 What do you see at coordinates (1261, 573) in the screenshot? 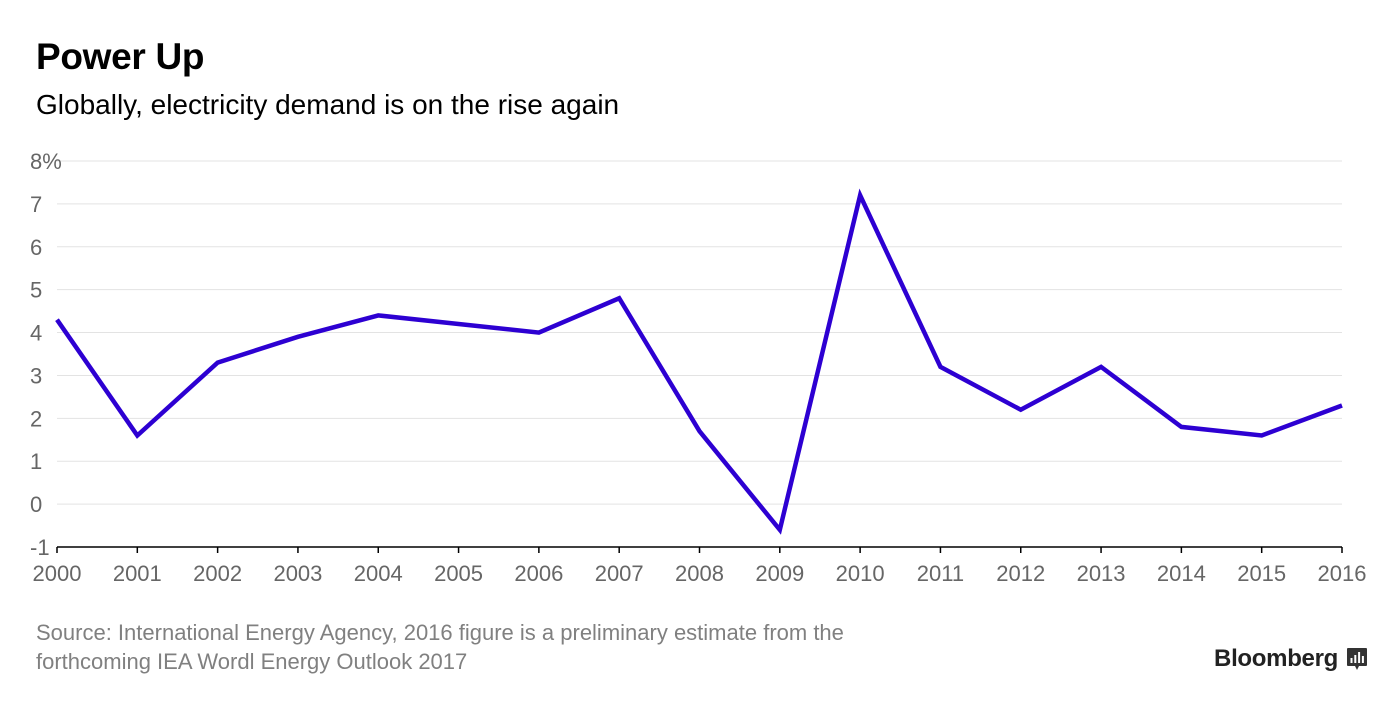
I see `x-tick-label: 2015` at bounding box center [1261, 573].